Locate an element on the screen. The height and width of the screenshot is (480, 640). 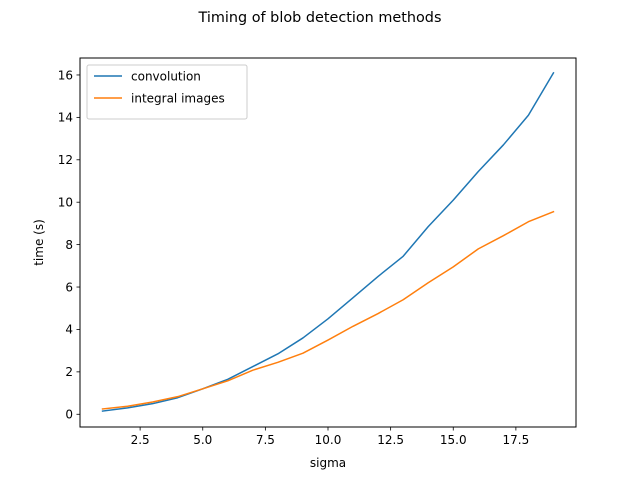
x-tick-label: 2.5 is located at coordinates (140, 440).